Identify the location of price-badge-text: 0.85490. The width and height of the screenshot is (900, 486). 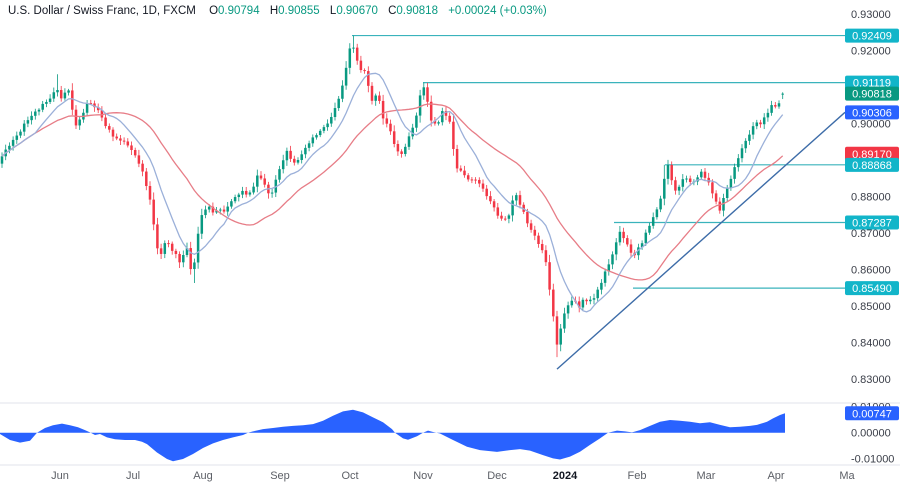
(872, 289).